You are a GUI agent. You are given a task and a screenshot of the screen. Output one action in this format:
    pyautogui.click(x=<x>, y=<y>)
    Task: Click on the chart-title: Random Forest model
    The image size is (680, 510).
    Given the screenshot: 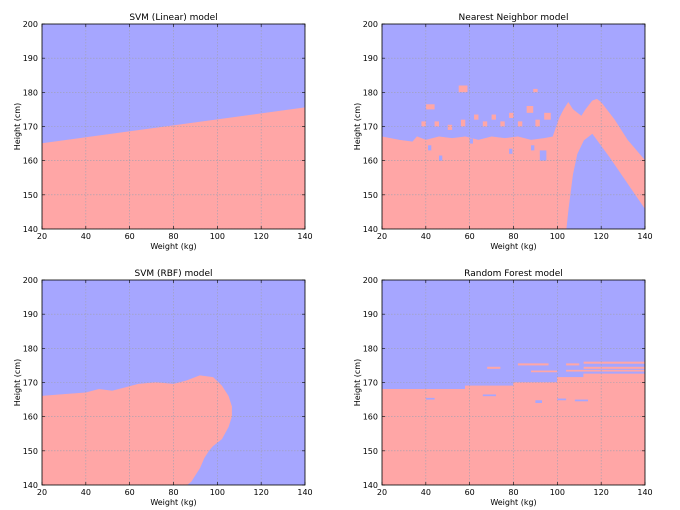 What is the action you would take?
    pyautogui.click(x=513, y=274)
    